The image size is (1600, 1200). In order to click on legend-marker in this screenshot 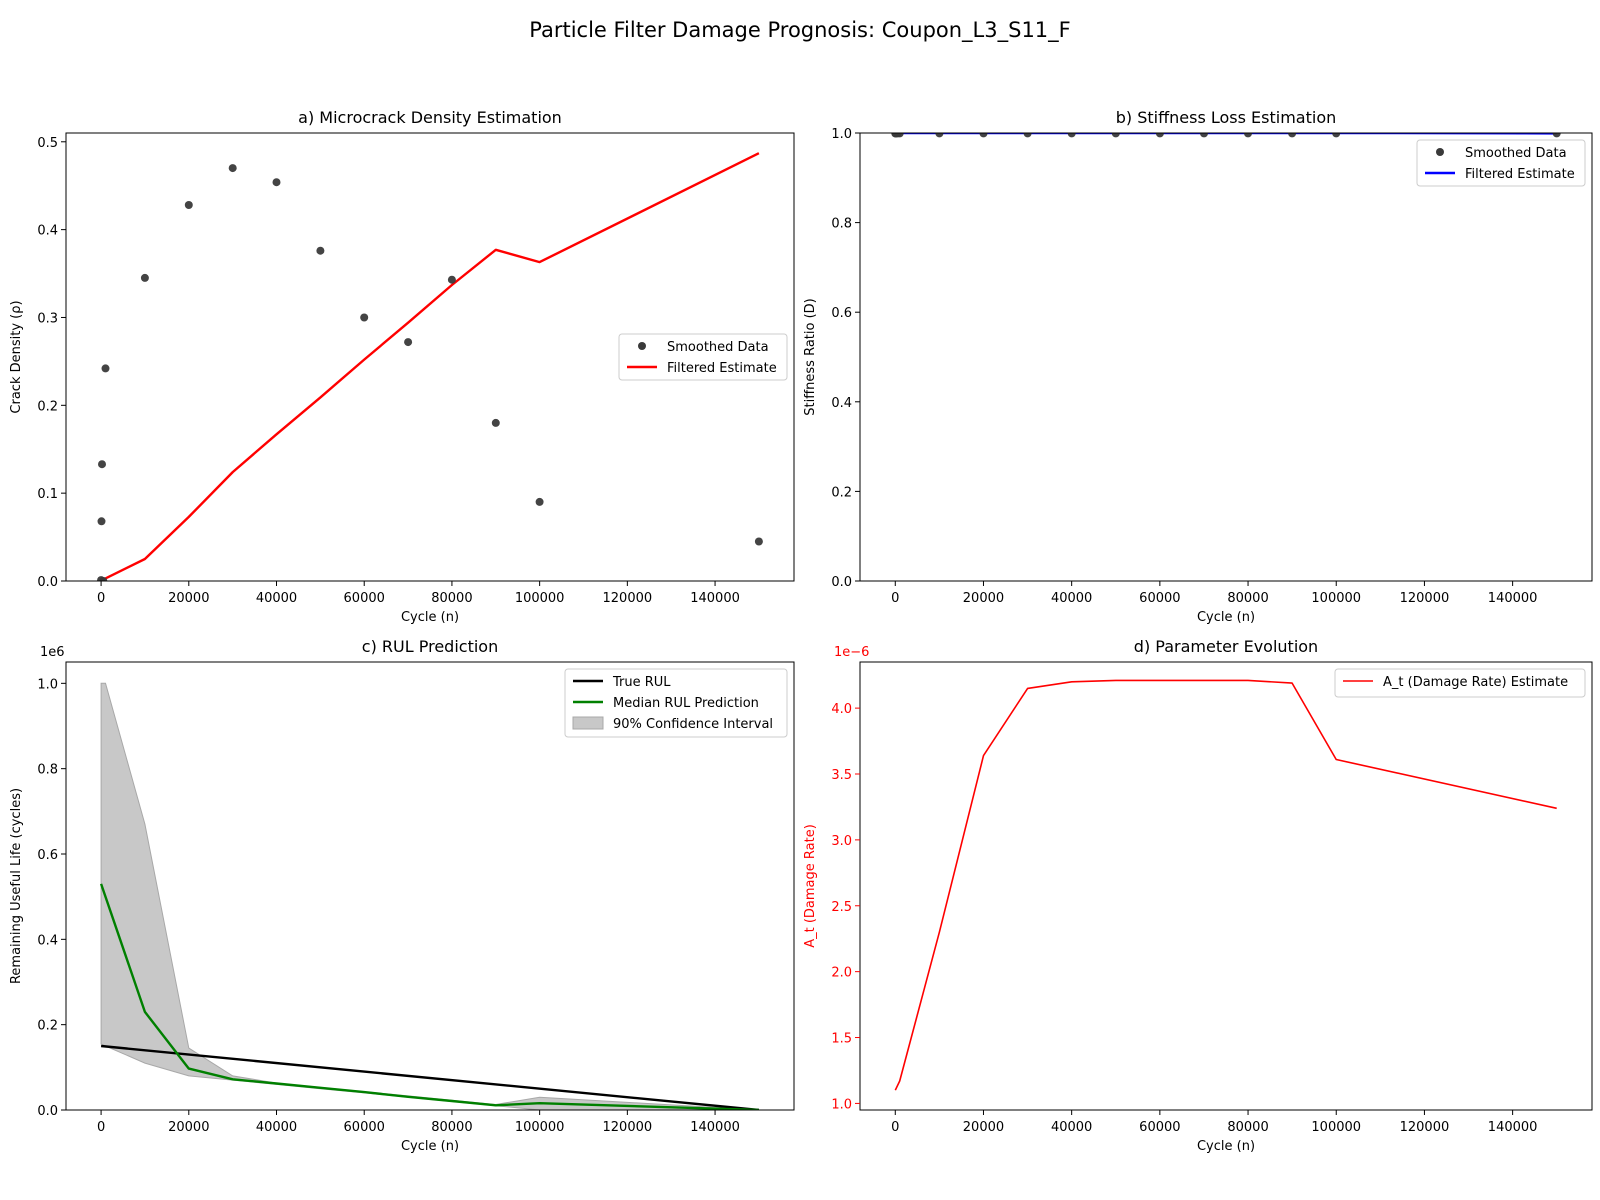, I will do `click(1440, 152)`.